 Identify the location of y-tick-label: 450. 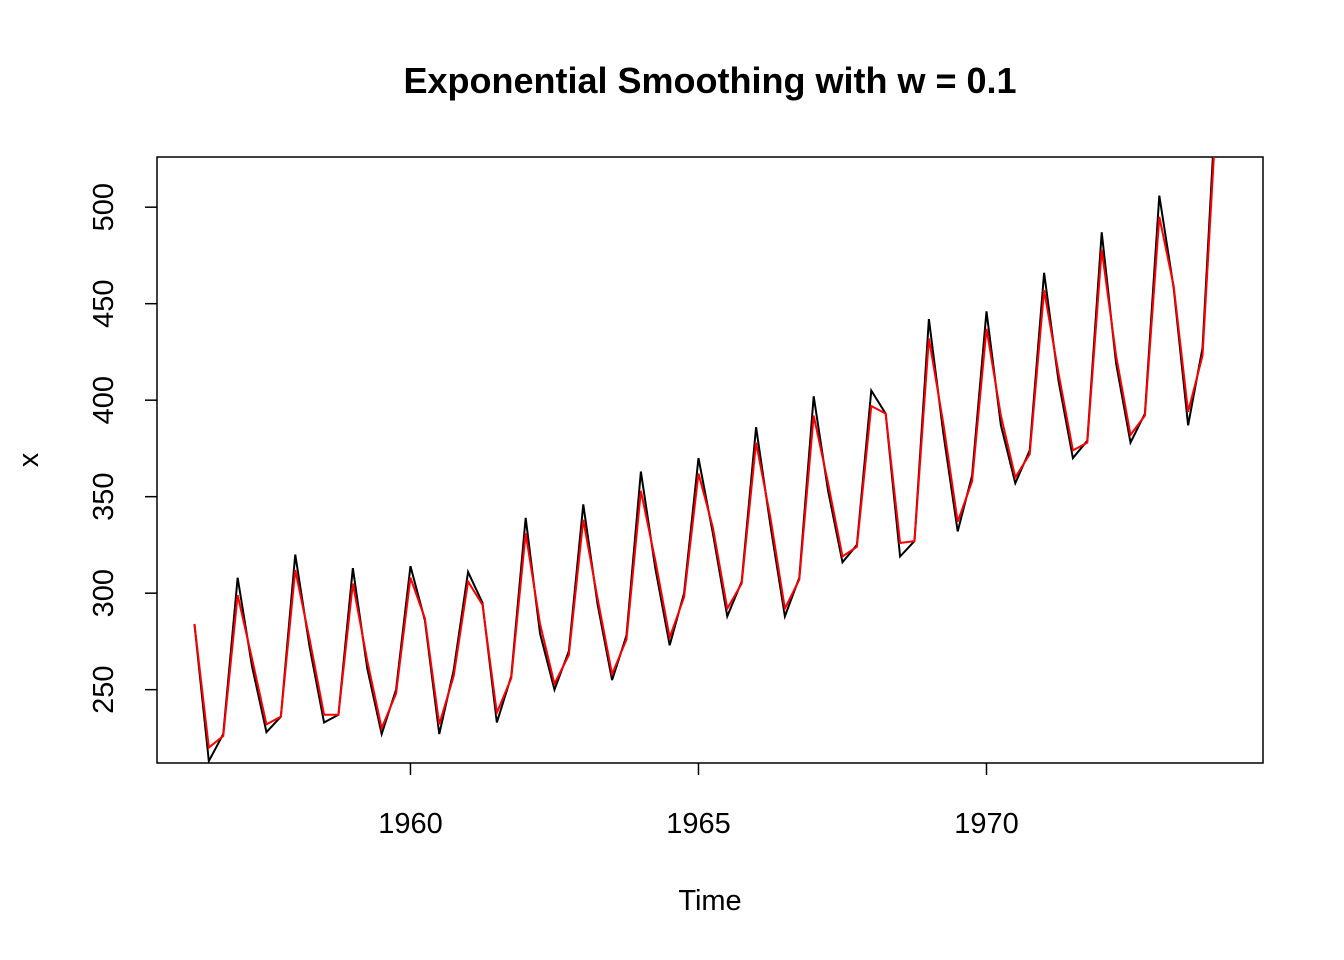
(104, 303).